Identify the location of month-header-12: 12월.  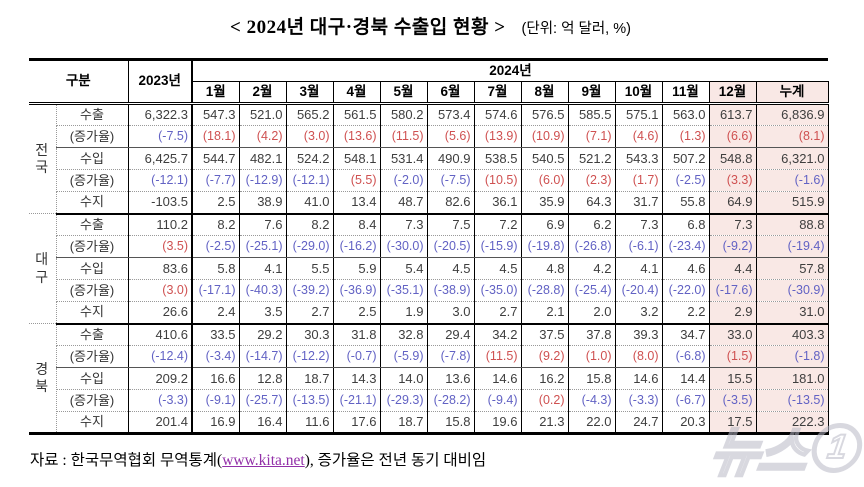
(733, 93).